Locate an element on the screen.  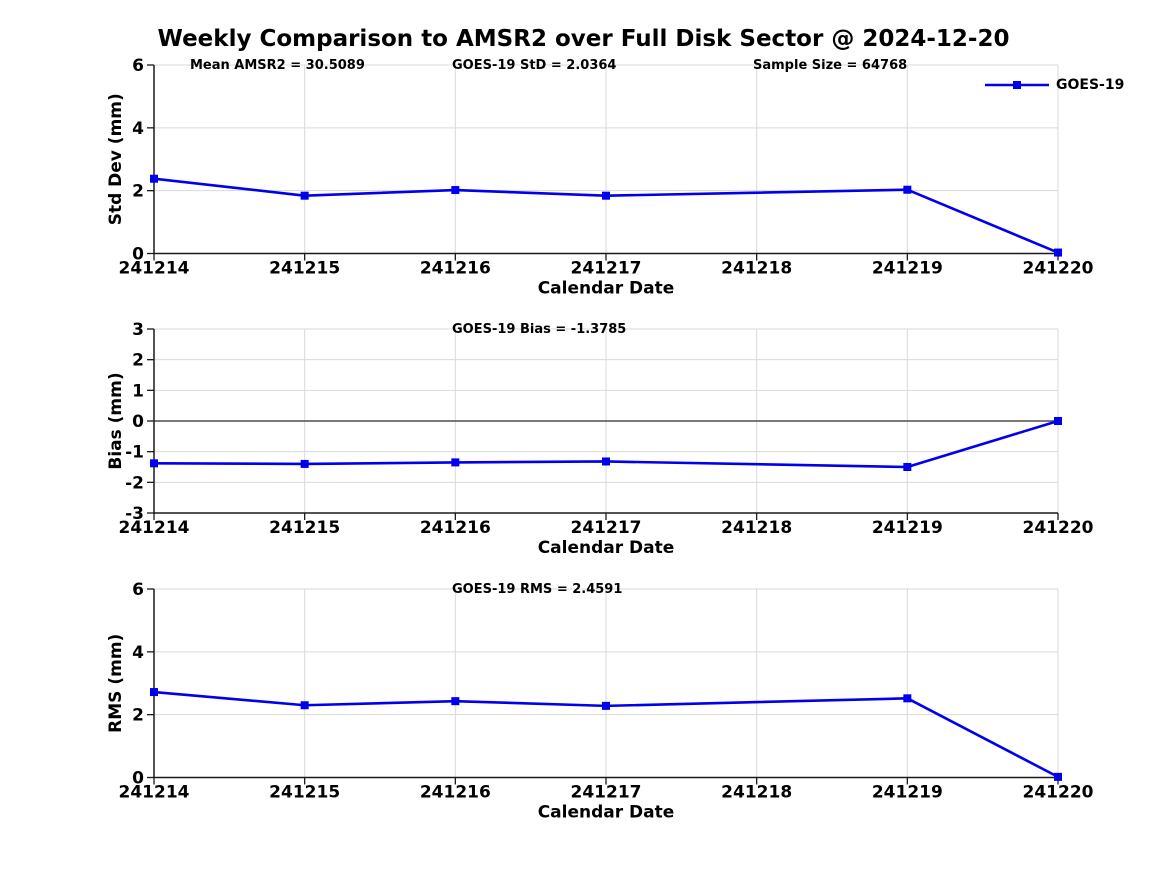
y-axis-title: RMS (mm) is located at coordinates (116, 683).